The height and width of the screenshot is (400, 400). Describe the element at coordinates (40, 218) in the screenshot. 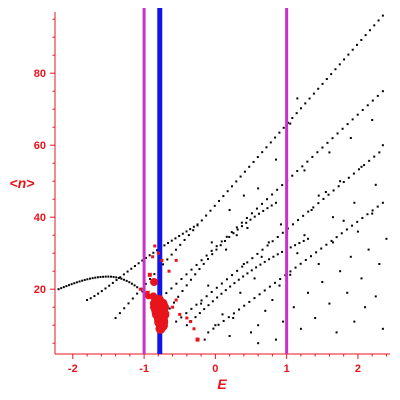

I see `y-tick-label: 40` at that location.